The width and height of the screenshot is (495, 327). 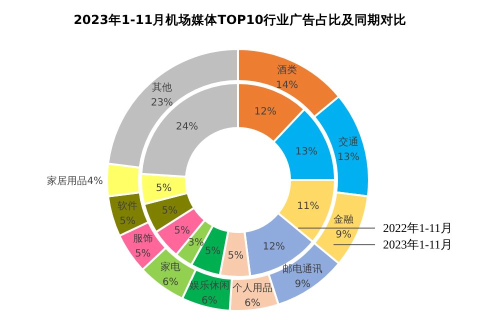 I want to click on slice-label: 2023年1-11月, so click(x=418, y=245).